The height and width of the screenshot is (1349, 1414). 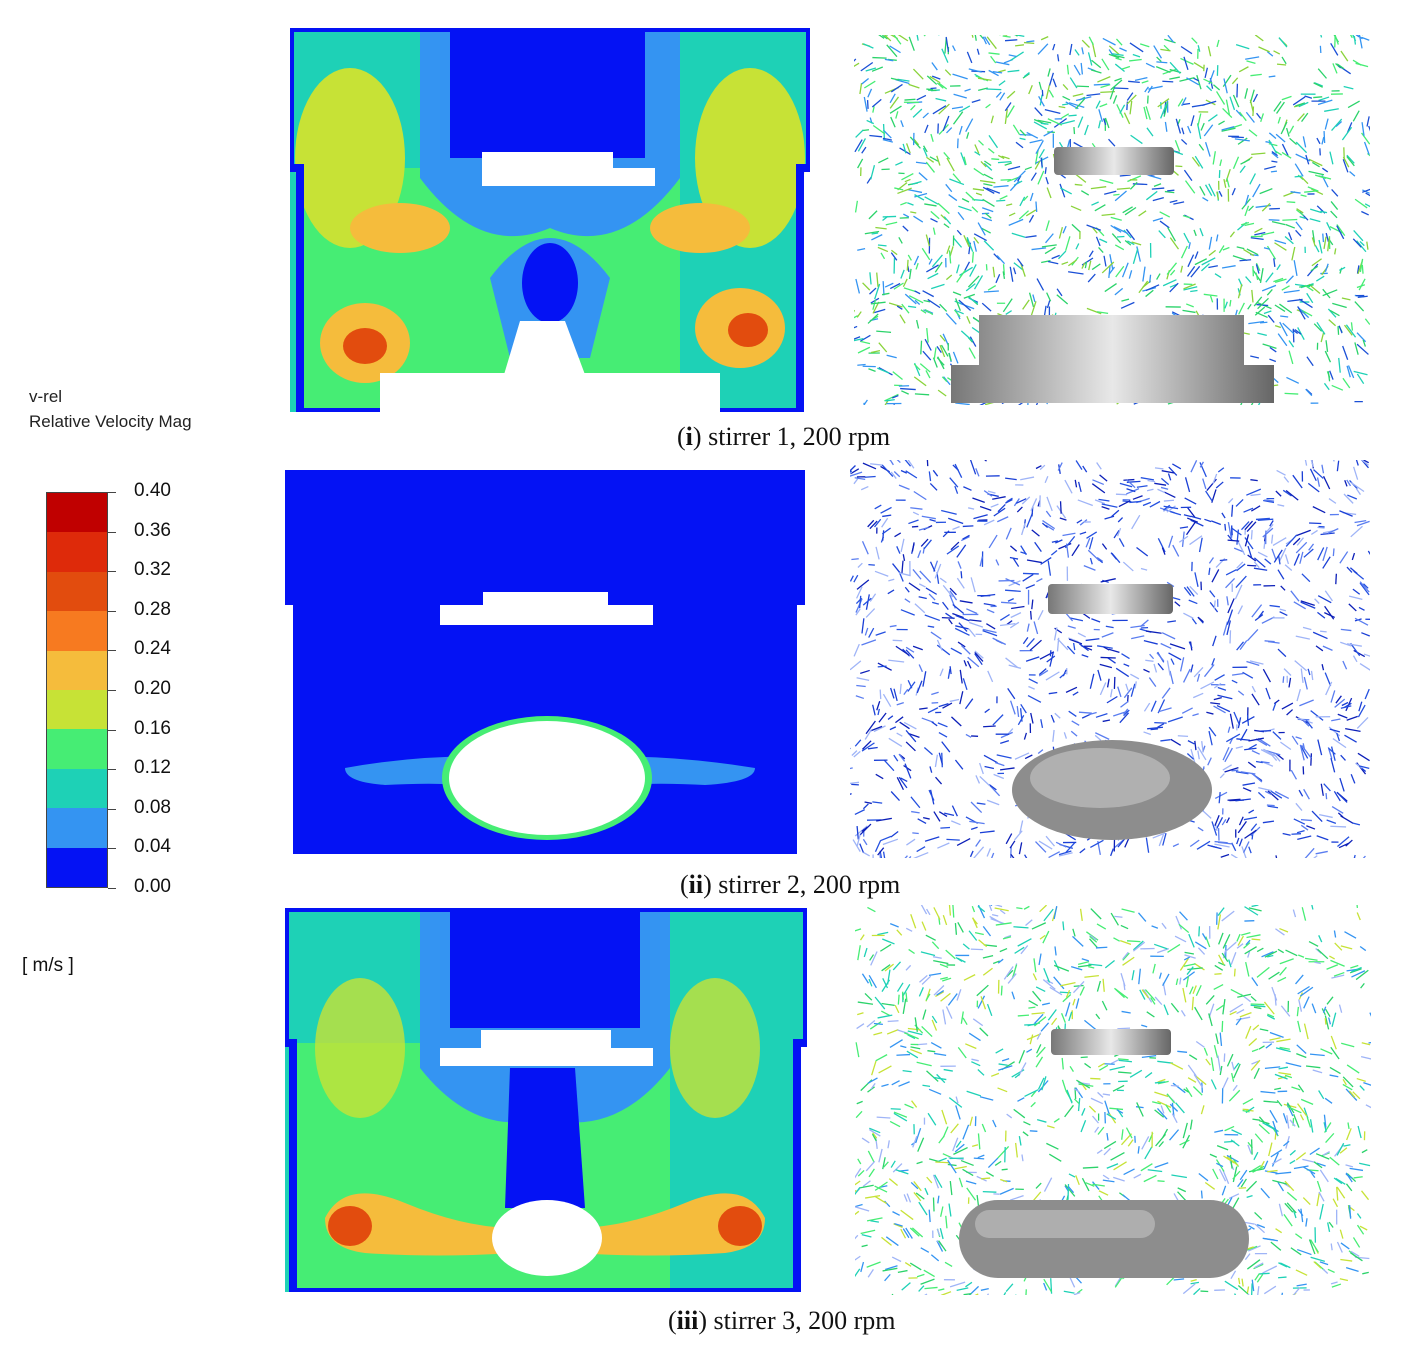 I want to click on caption-row-2: (ii) stirrer 2, 200 rpm, so click(x=790, y=884).